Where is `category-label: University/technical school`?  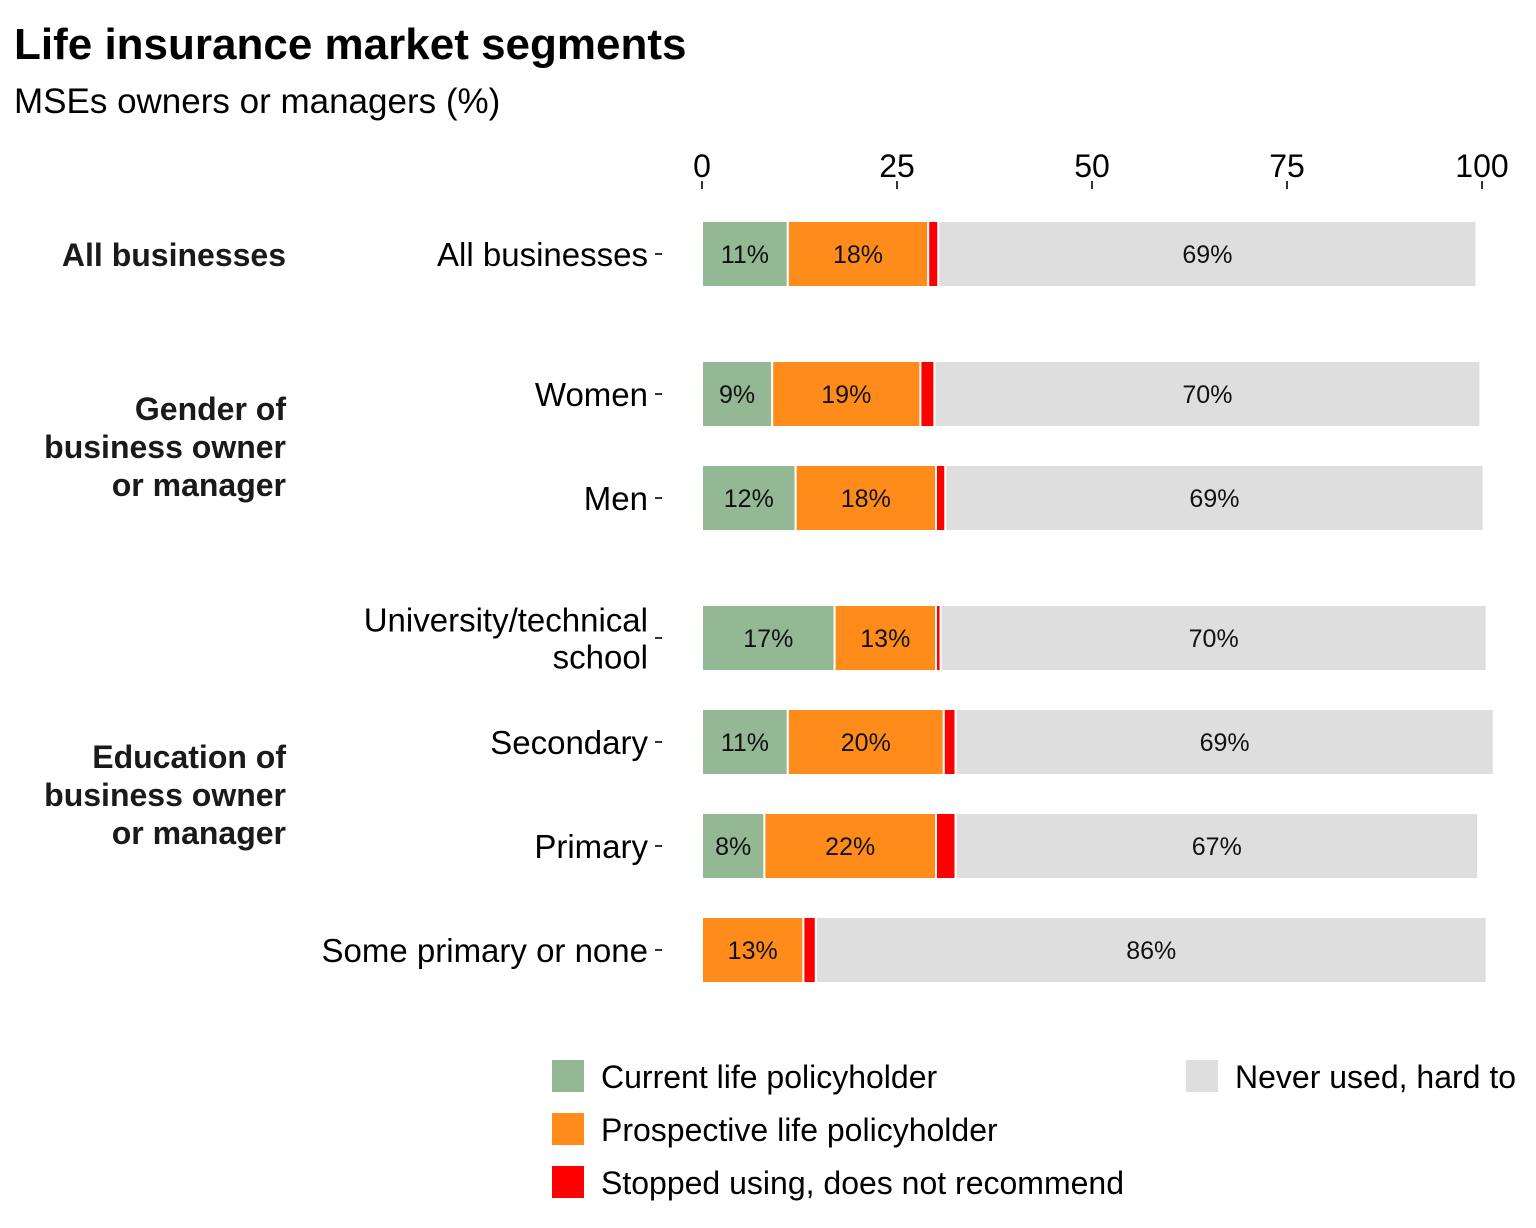
category-label: University/technical school is located at coordinates (506, 639).